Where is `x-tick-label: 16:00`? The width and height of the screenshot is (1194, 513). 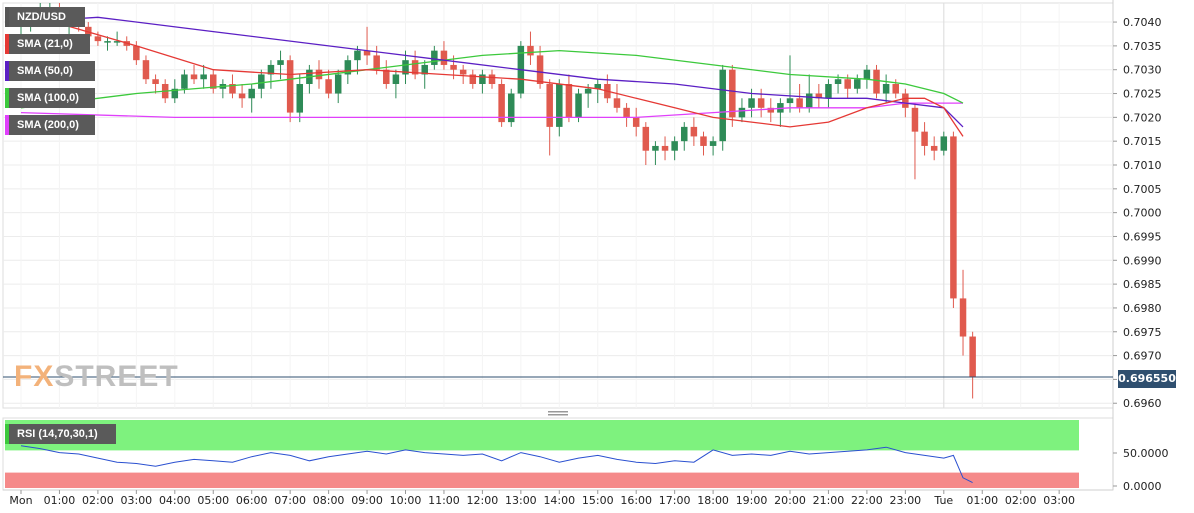 x-tick-label: 16:00 is located at coordinates (636, 500).